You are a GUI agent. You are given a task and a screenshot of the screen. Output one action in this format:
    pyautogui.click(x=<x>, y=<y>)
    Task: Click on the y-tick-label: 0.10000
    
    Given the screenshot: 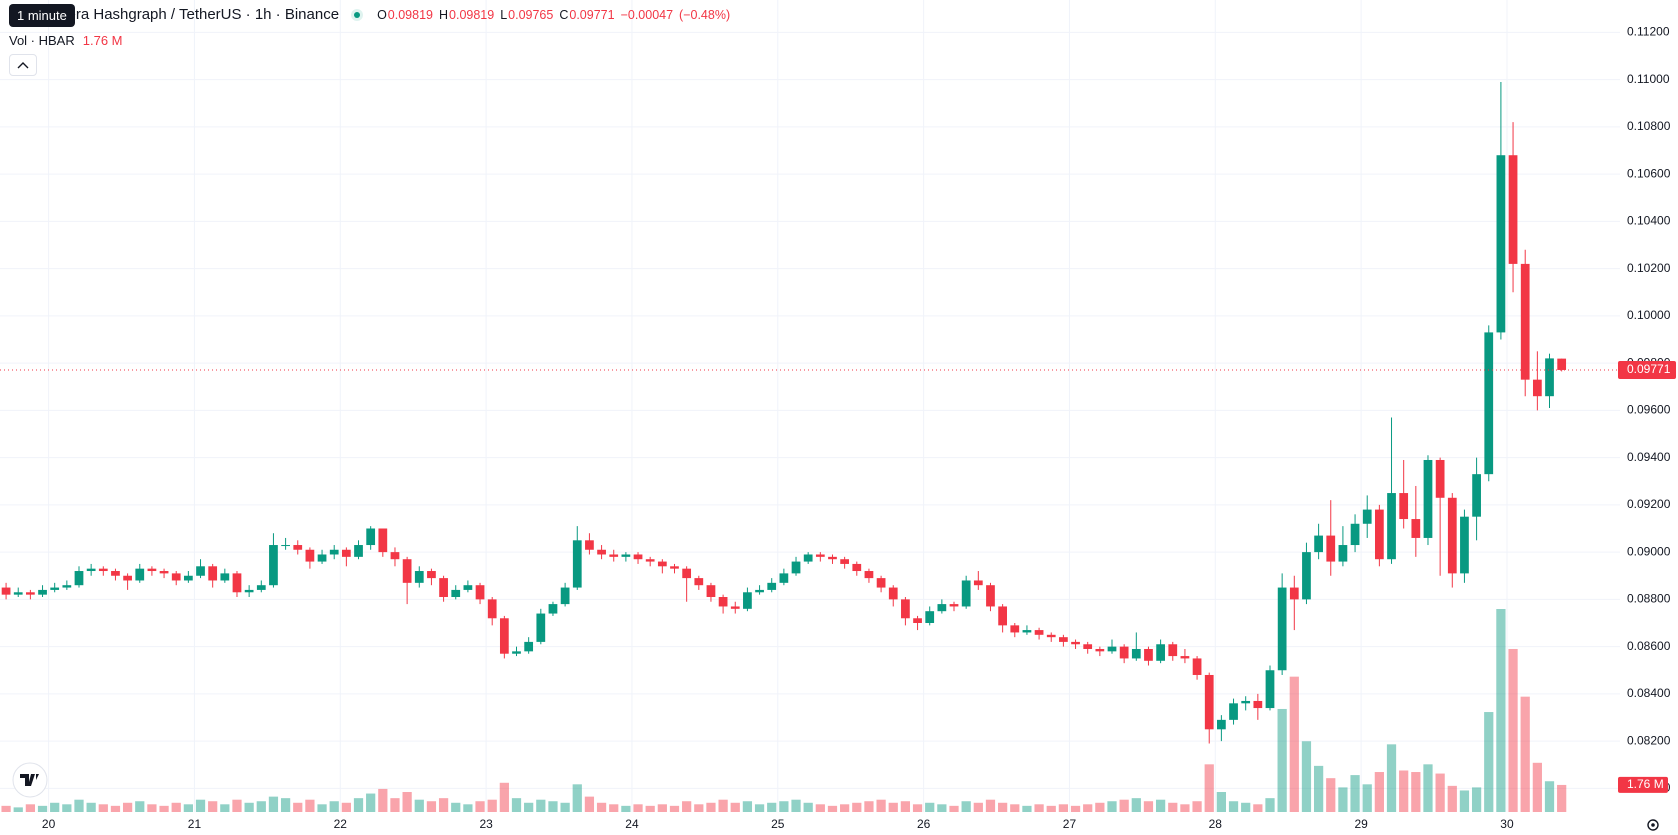 What is the action you would take?
    pyautogui.click(x=1649, y=315)
    